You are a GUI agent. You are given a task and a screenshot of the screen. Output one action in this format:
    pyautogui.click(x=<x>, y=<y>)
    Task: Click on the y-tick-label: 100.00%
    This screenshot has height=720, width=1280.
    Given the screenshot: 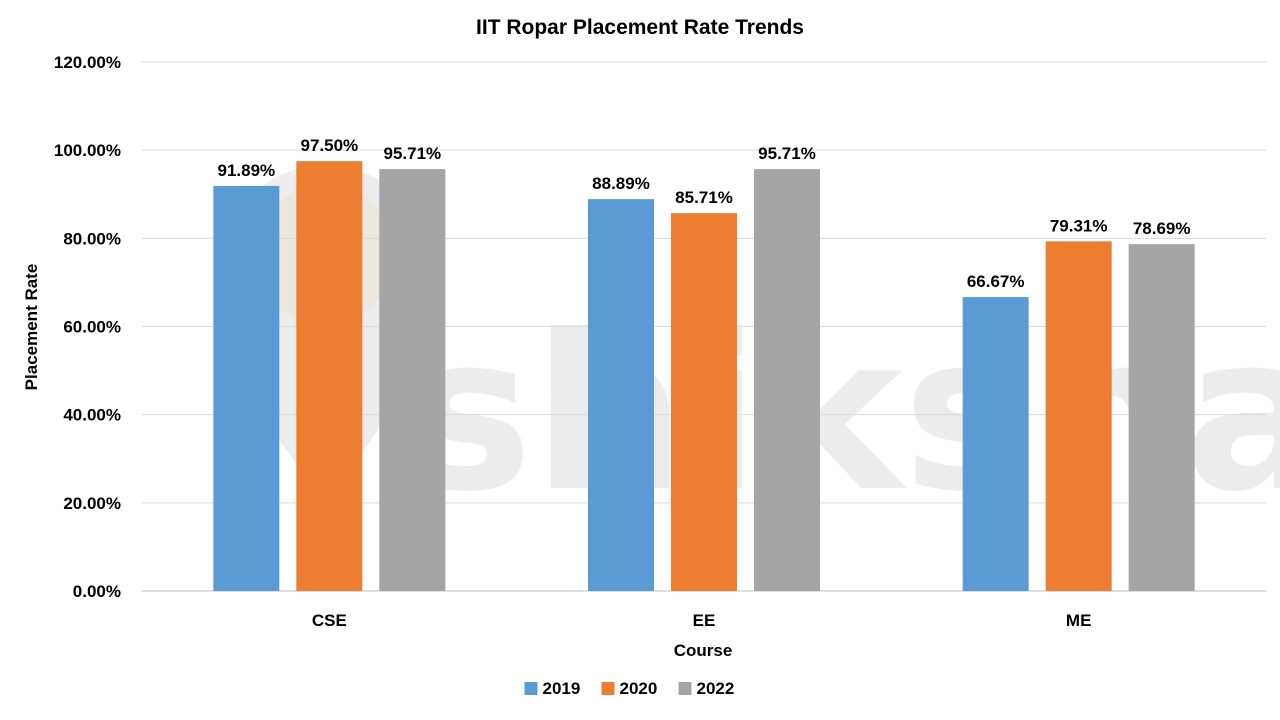 What is the action you would take?
    pyautogui.click(x=87, y=150)
    